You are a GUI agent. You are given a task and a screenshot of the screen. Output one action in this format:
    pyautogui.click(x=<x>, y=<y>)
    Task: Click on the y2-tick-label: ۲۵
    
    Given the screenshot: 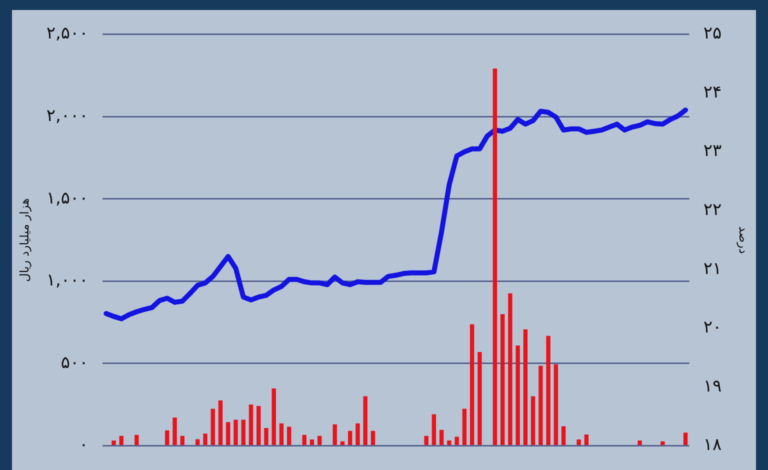 What is the action you would take?
    pyautogui.click(x=712, y=34)
    